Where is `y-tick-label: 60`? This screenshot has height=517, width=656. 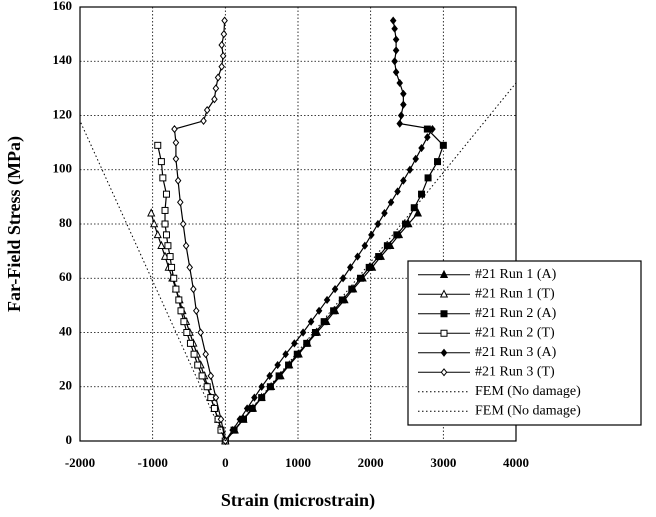
y-tick-label: 60 is located at coordinates (65, 276).